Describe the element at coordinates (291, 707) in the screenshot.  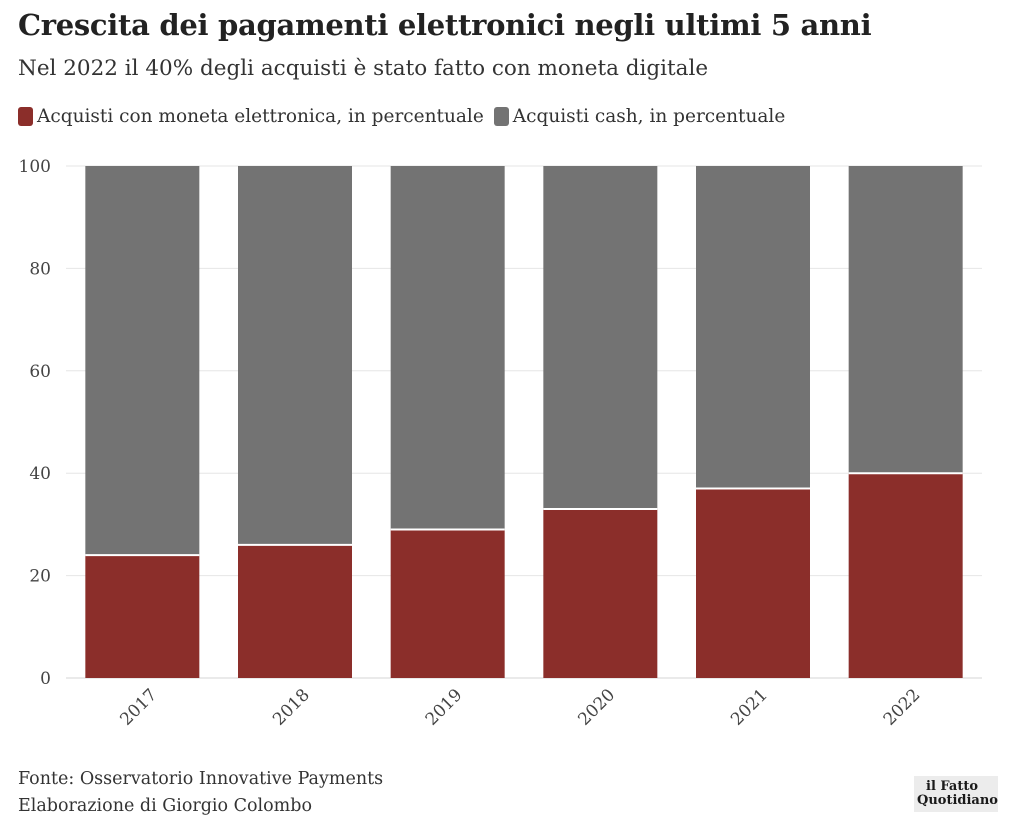
I see `x-tick-label: 2018` at that location.